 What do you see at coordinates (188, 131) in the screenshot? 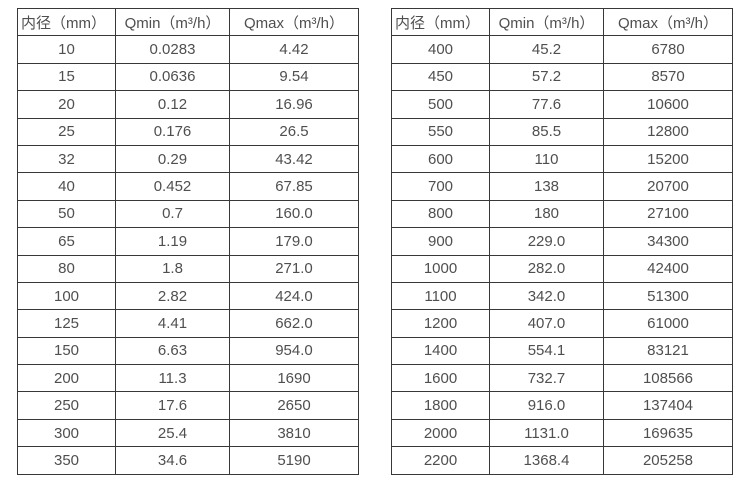
I see `table-row: 25 0.176 26.5` at bounding box center [188, 131].